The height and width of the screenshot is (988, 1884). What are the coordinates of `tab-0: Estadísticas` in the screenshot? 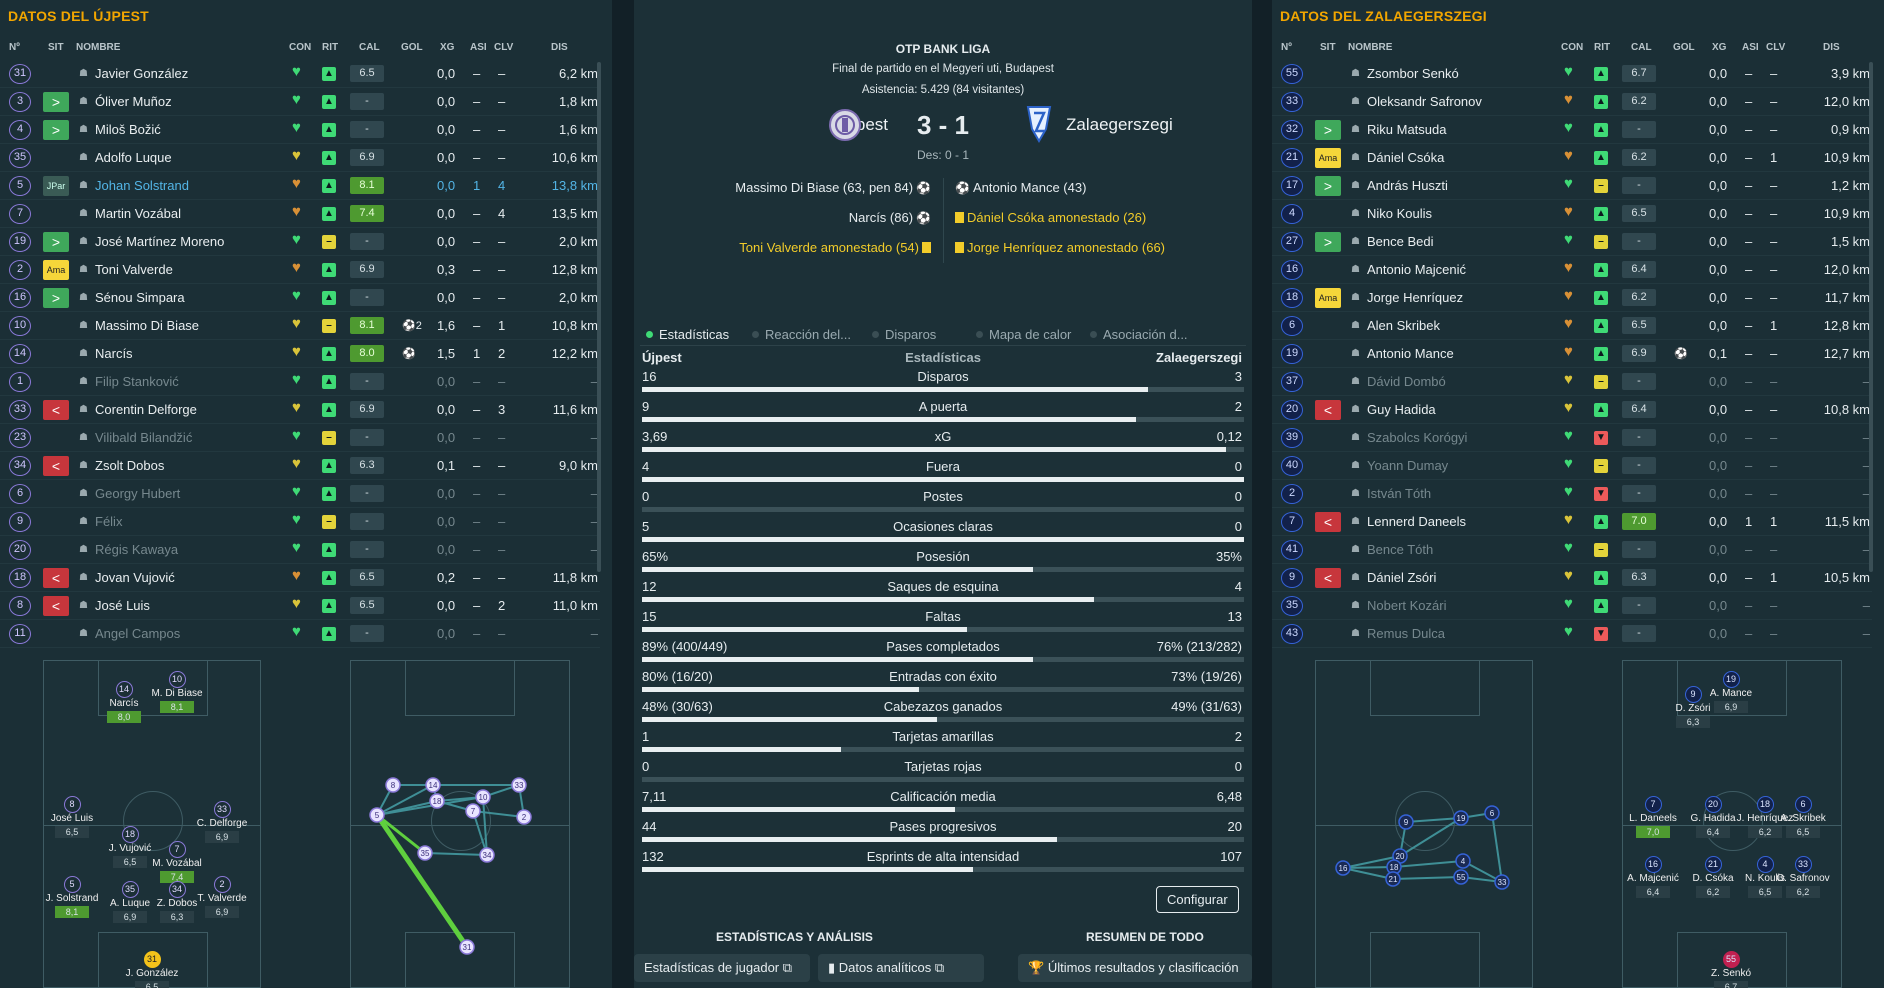 It's located at (687, 334).